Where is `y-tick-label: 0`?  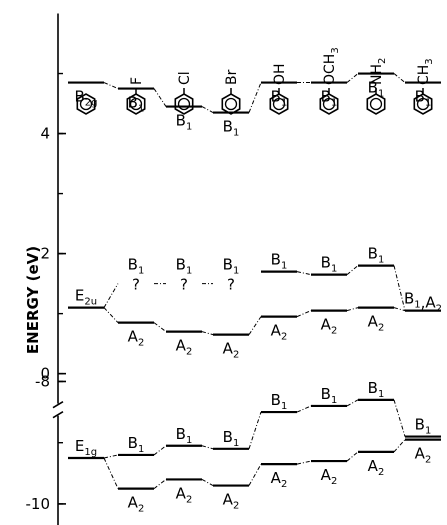 y-tick-label: 0 is located at coordinates (45, 374).